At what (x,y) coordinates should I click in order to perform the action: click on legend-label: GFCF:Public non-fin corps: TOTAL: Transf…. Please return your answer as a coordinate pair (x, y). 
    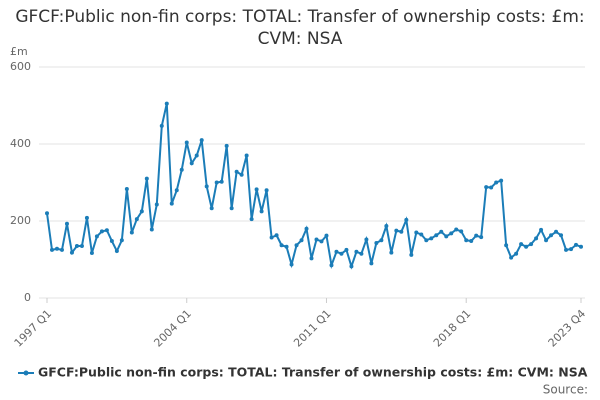
    Looking at the image, I should click on (313, 372).